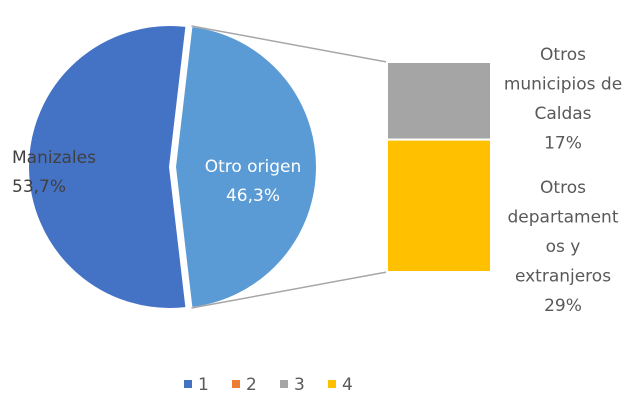  What do you see at coordinates (563, 277) in the screenshot?
I see `bar-label: extranjeros` at bounding box center [563, 277].